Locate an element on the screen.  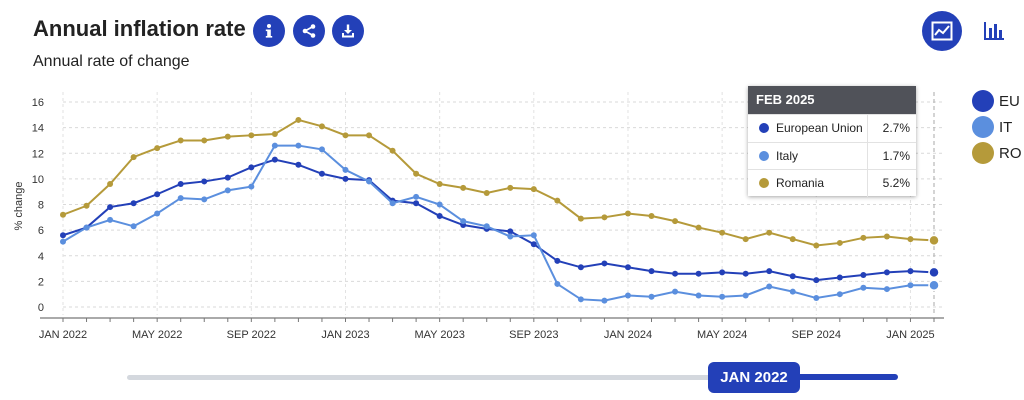
share-button is located at coordinates (309, 31).